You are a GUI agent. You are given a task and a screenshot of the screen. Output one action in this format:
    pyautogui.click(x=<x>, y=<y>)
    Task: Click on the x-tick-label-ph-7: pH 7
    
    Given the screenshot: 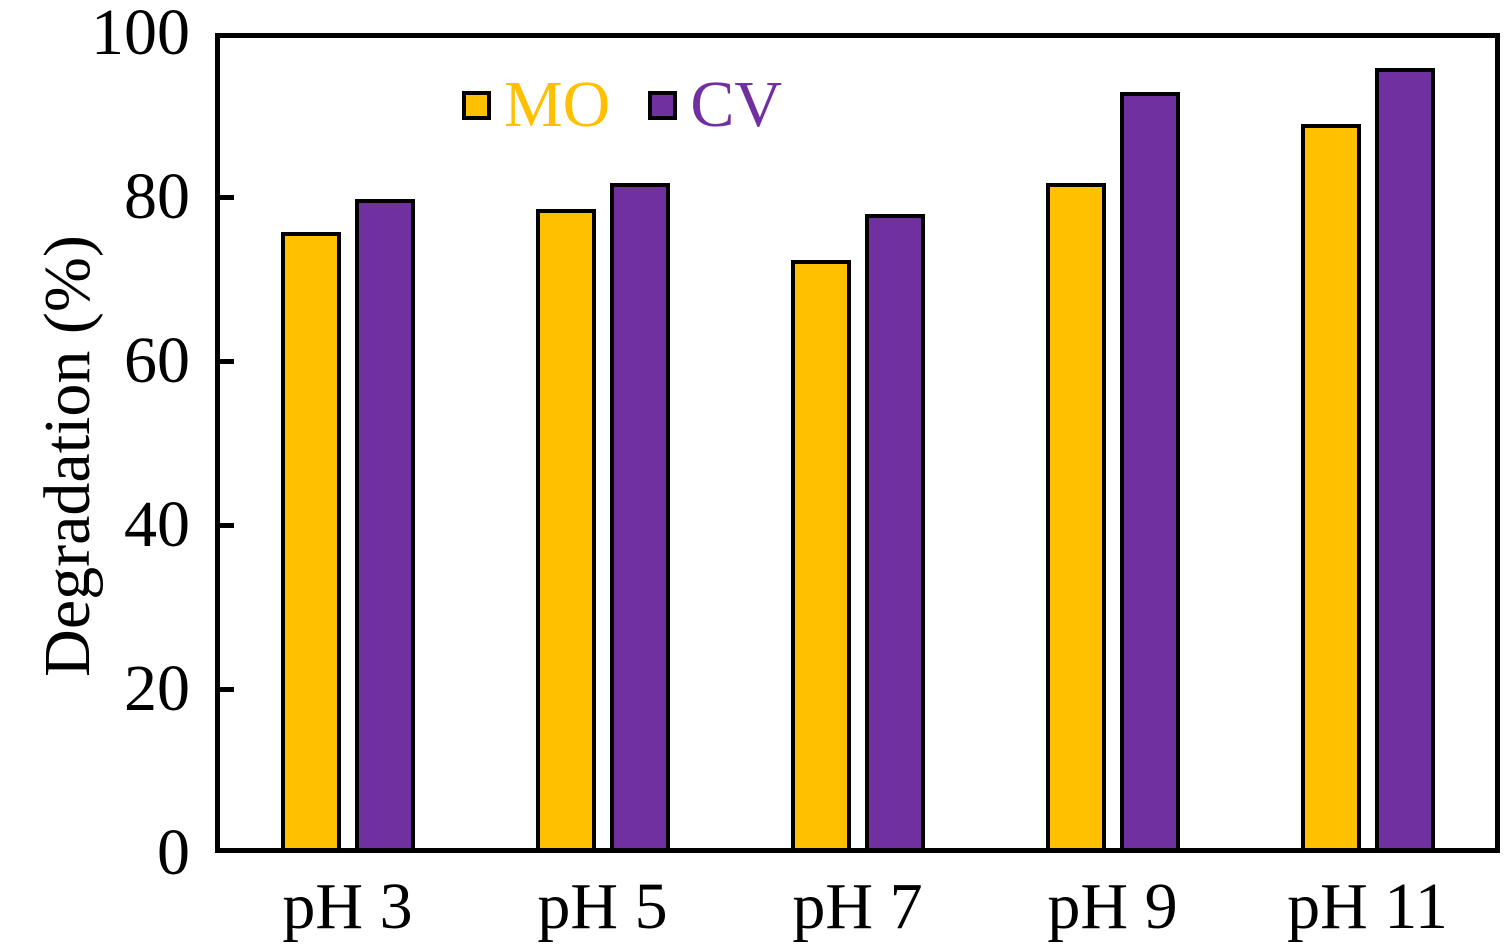 What is the action you would take?
    pyautogui.click(x=857, y=906)
    